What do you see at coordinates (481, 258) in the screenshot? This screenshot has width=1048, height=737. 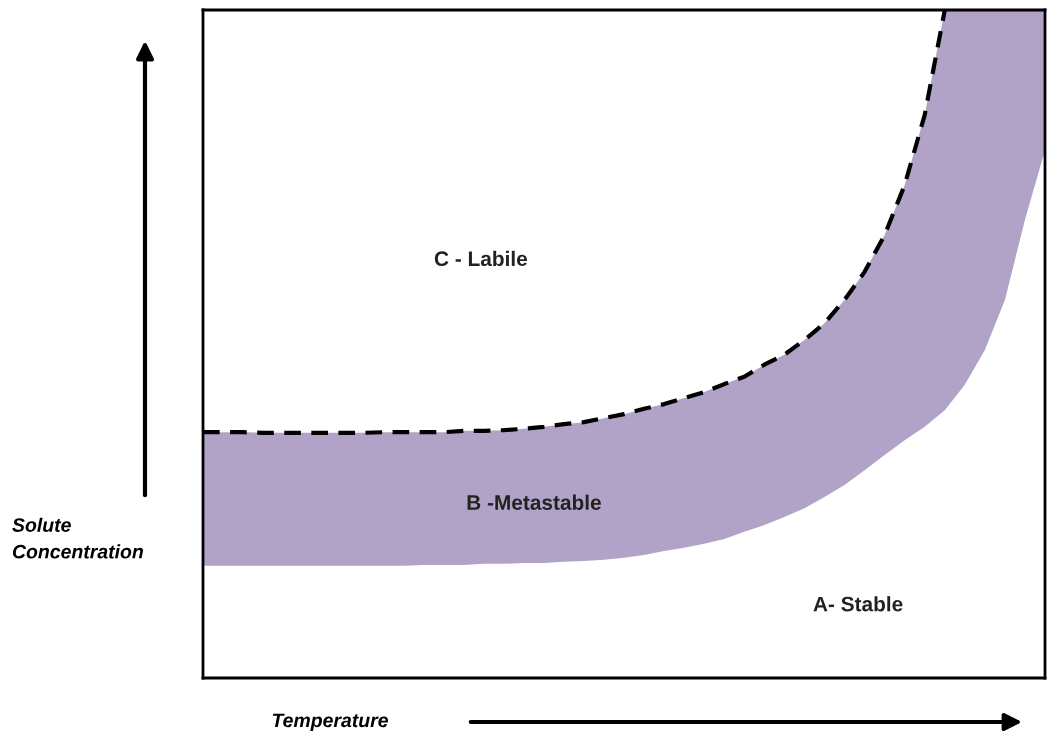 I see `annotation: C - Labile` at bounding box center [481, 258].